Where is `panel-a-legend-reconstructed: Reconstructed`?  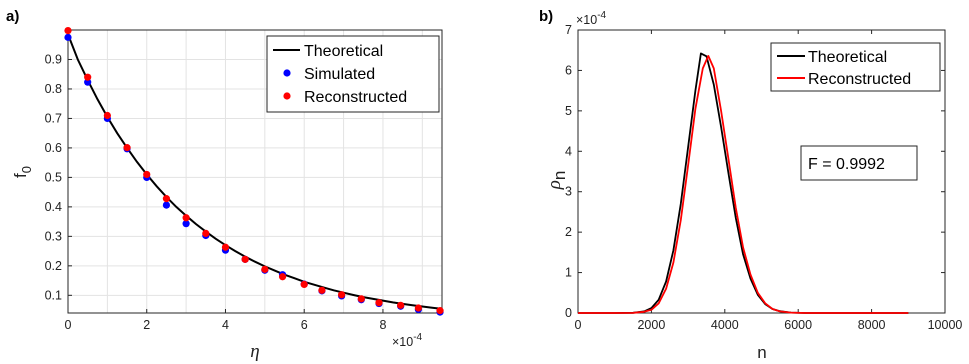
panel-a-legend-reconstructed: Reconstructed is located at coordinates (355, 97).